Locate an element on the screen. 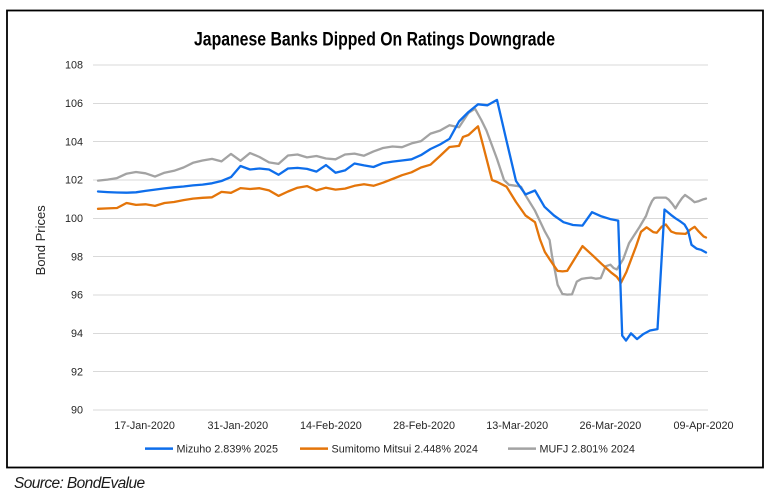  svg-text: 108 is located at coordinates (74, 66).